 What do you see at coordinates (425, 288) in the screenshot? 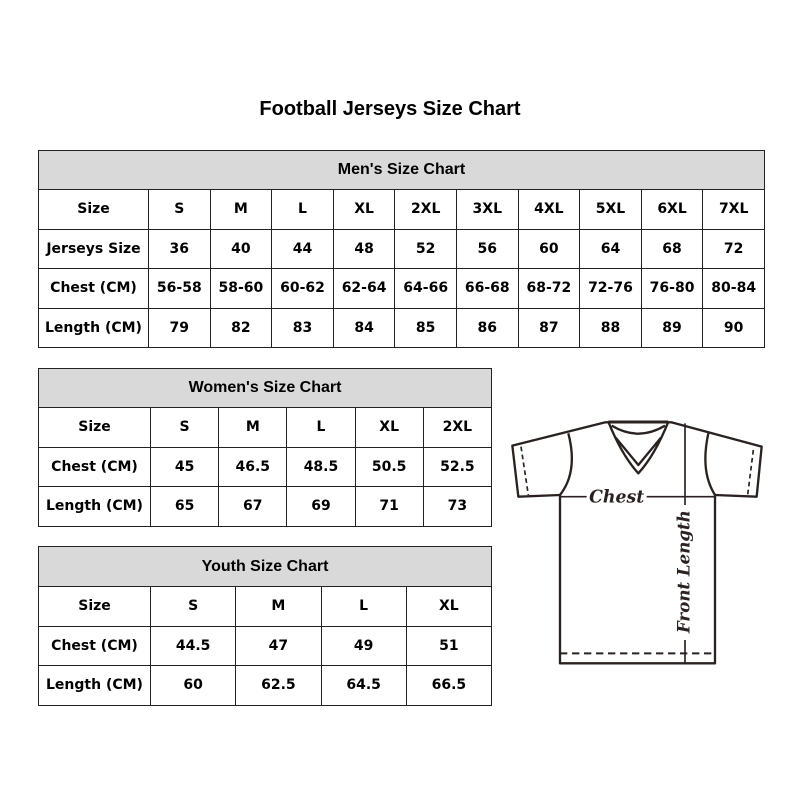
I see `table-cell: 64-66` at bounding box center [425, 288].